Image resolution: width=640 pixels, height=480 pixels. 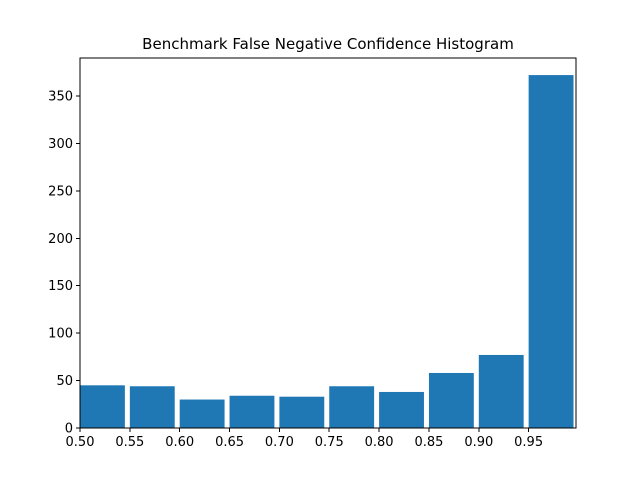 What do you see at coordinates (60, 191) in the screenshot?
I see `y-tick-label-5: 250` at bounding box center [60, 191].